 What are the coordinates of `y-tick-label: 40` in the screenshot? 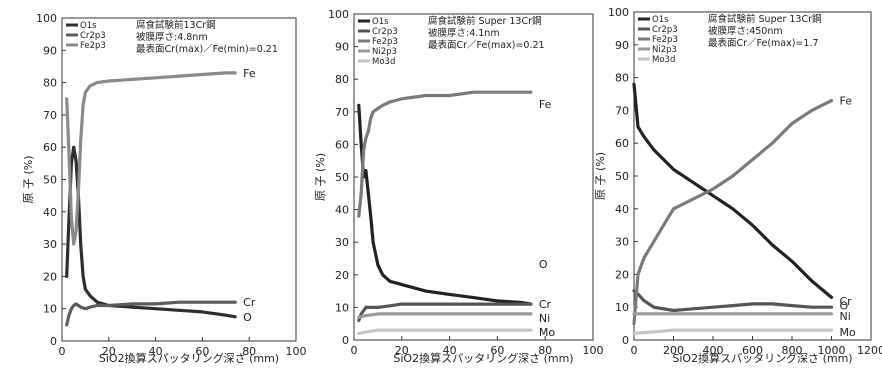 It's located at (342, 210).